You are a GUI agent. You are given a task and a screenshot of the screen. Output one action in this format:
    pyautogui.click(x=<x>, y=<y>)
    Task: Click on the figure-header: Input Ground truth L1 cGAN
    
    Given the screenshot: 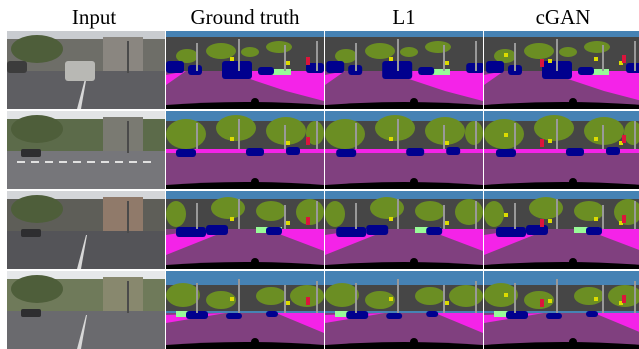 What is the action you would take?
    pyautogui.click(x=319, y=18)
    